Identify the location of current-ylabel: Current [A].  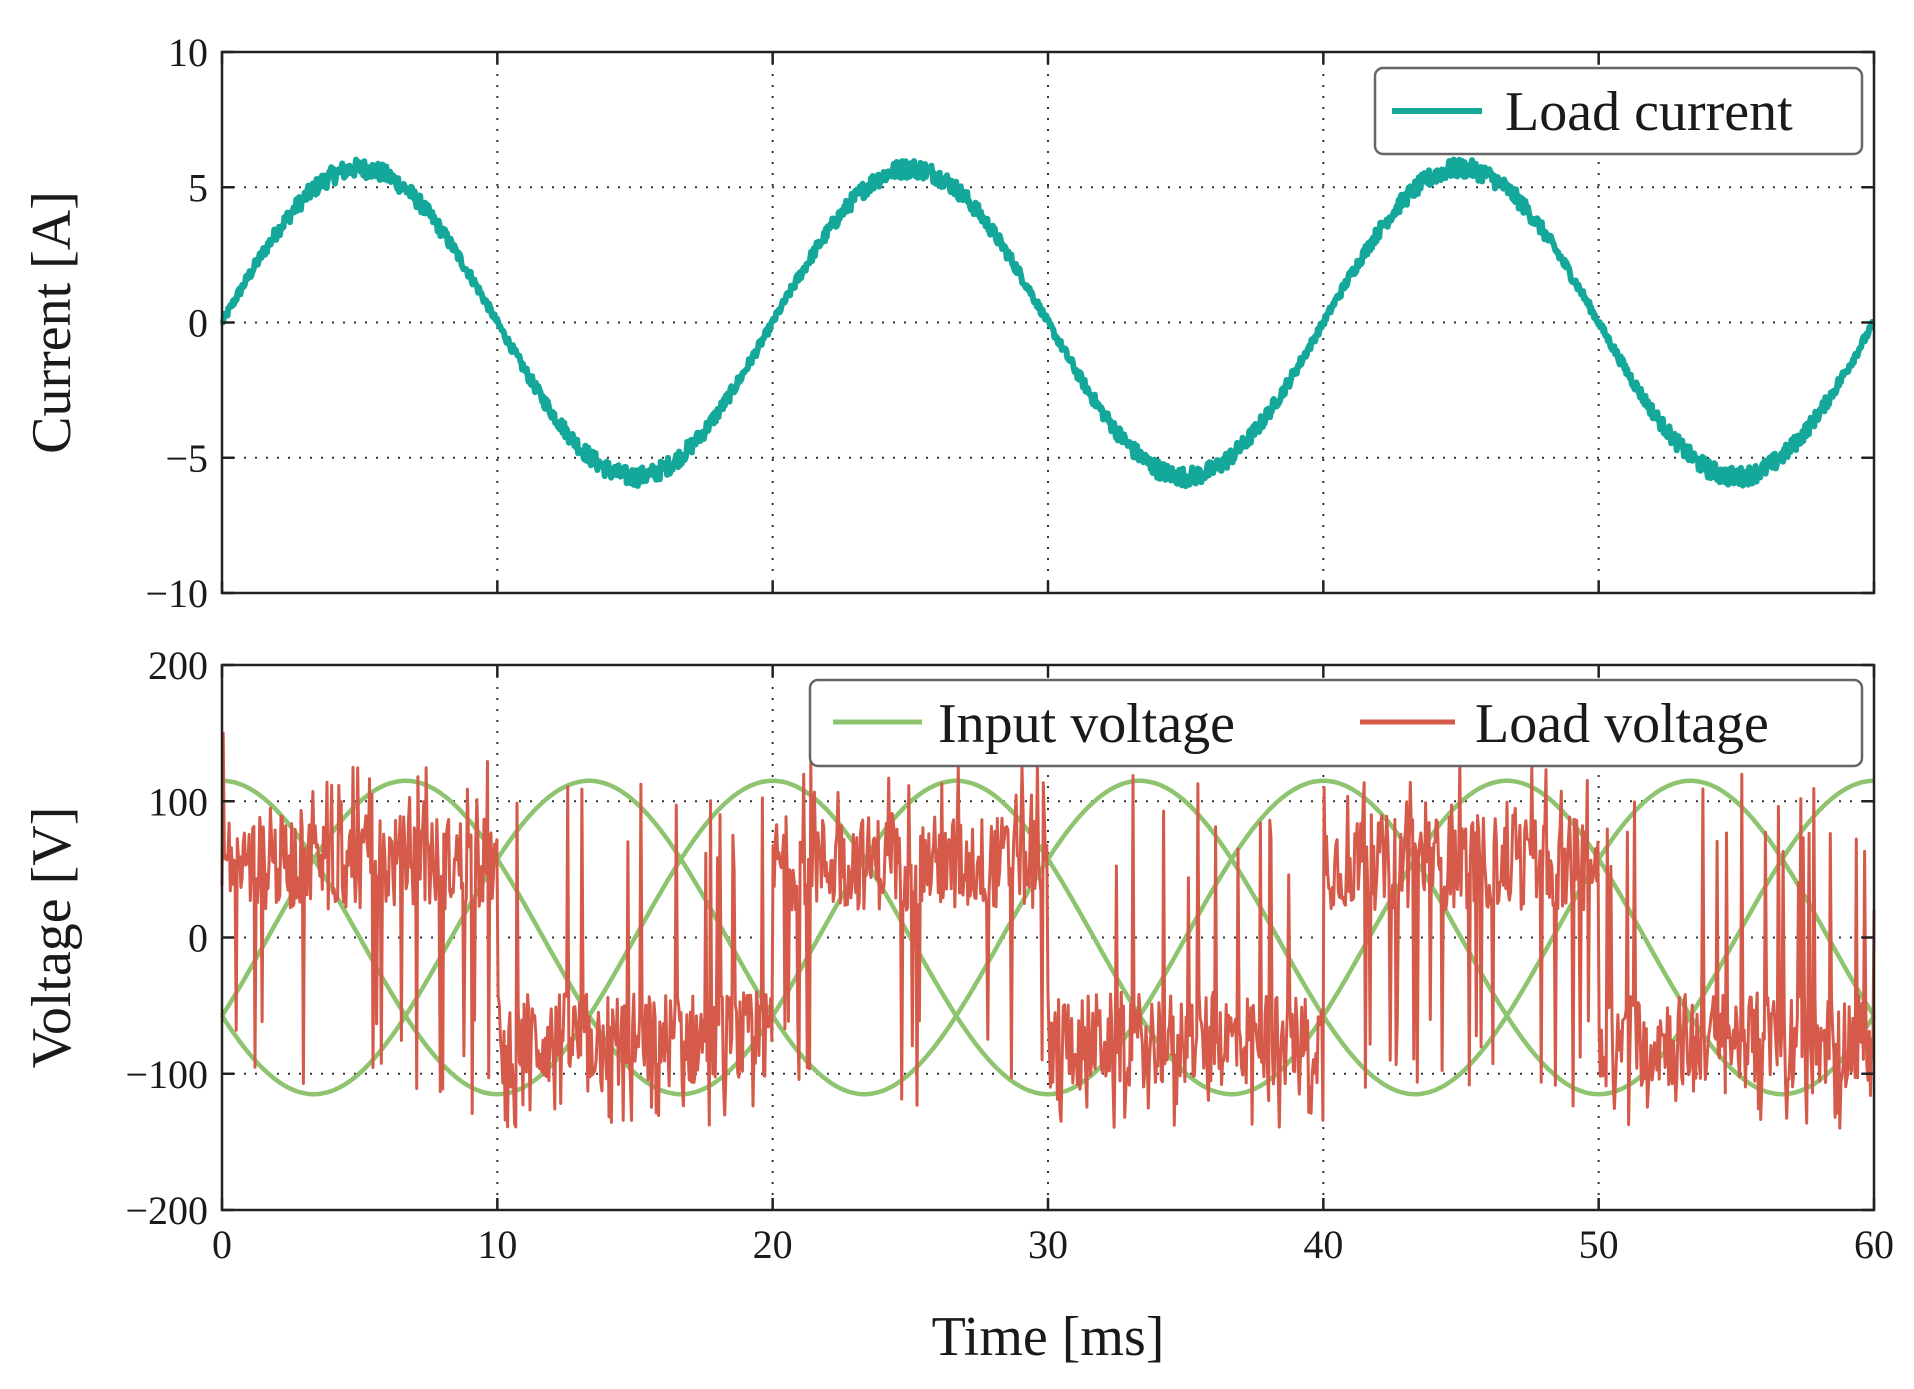
(52, 322).